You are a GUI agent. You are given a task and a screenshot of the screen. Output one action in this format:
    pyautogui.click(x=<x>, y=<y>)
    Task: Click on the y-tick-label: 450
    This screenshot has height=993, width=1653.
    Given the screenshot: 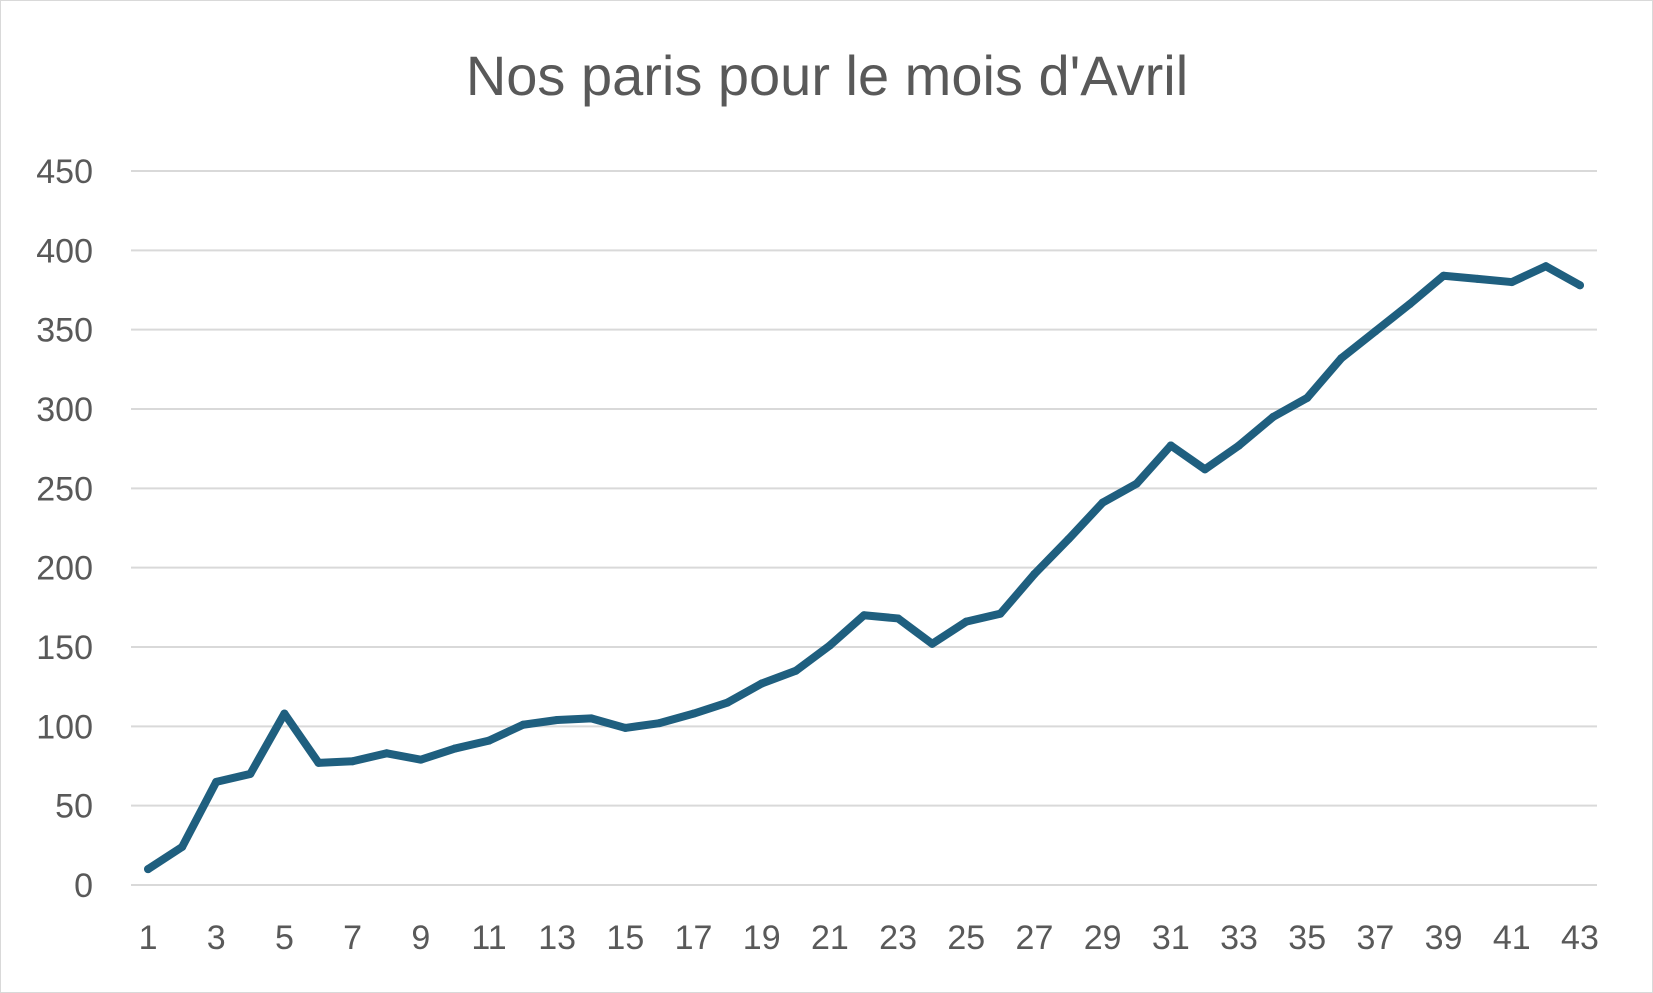 What is the action you would take?
    pyautogui.click(x=64, y=172)
    